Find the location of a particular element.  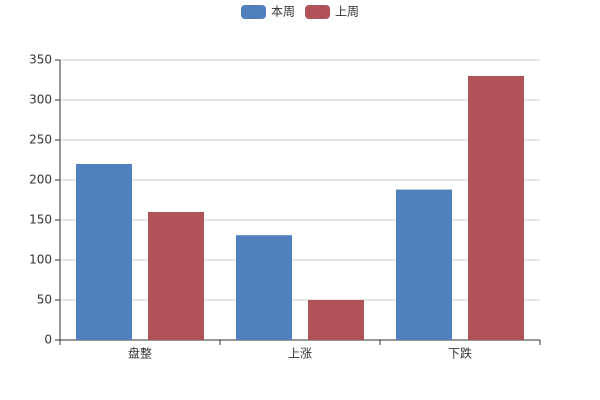

y-tick-label: 200 is located at coordinates (40, 180).